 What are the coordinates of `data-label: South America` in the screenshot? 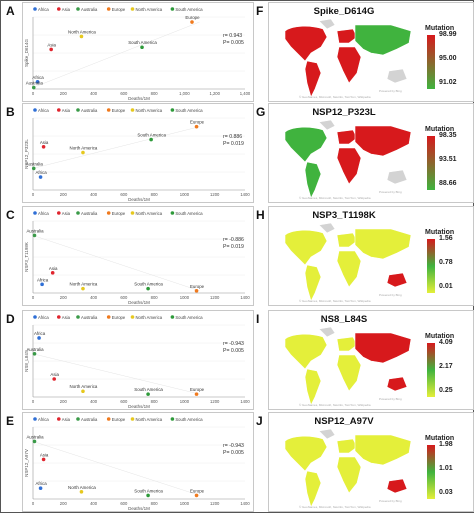 It's located at (151, 135).